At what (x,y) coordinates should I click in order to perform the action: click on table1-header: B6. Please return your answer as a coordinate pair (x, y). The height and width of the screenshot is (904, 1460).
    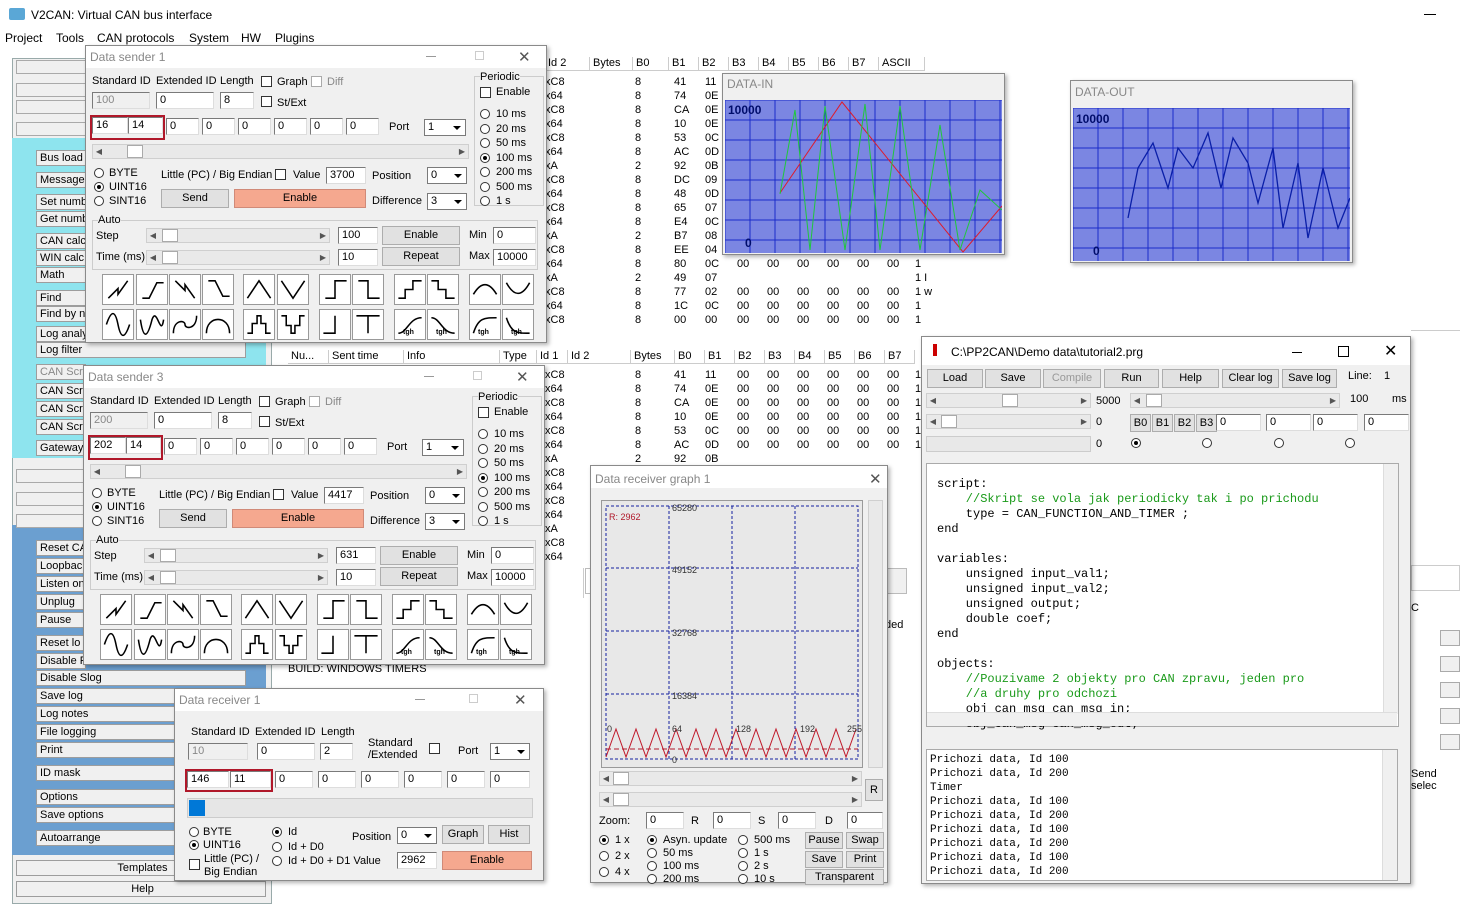
    Looking at the image, I should click on (834, 64).